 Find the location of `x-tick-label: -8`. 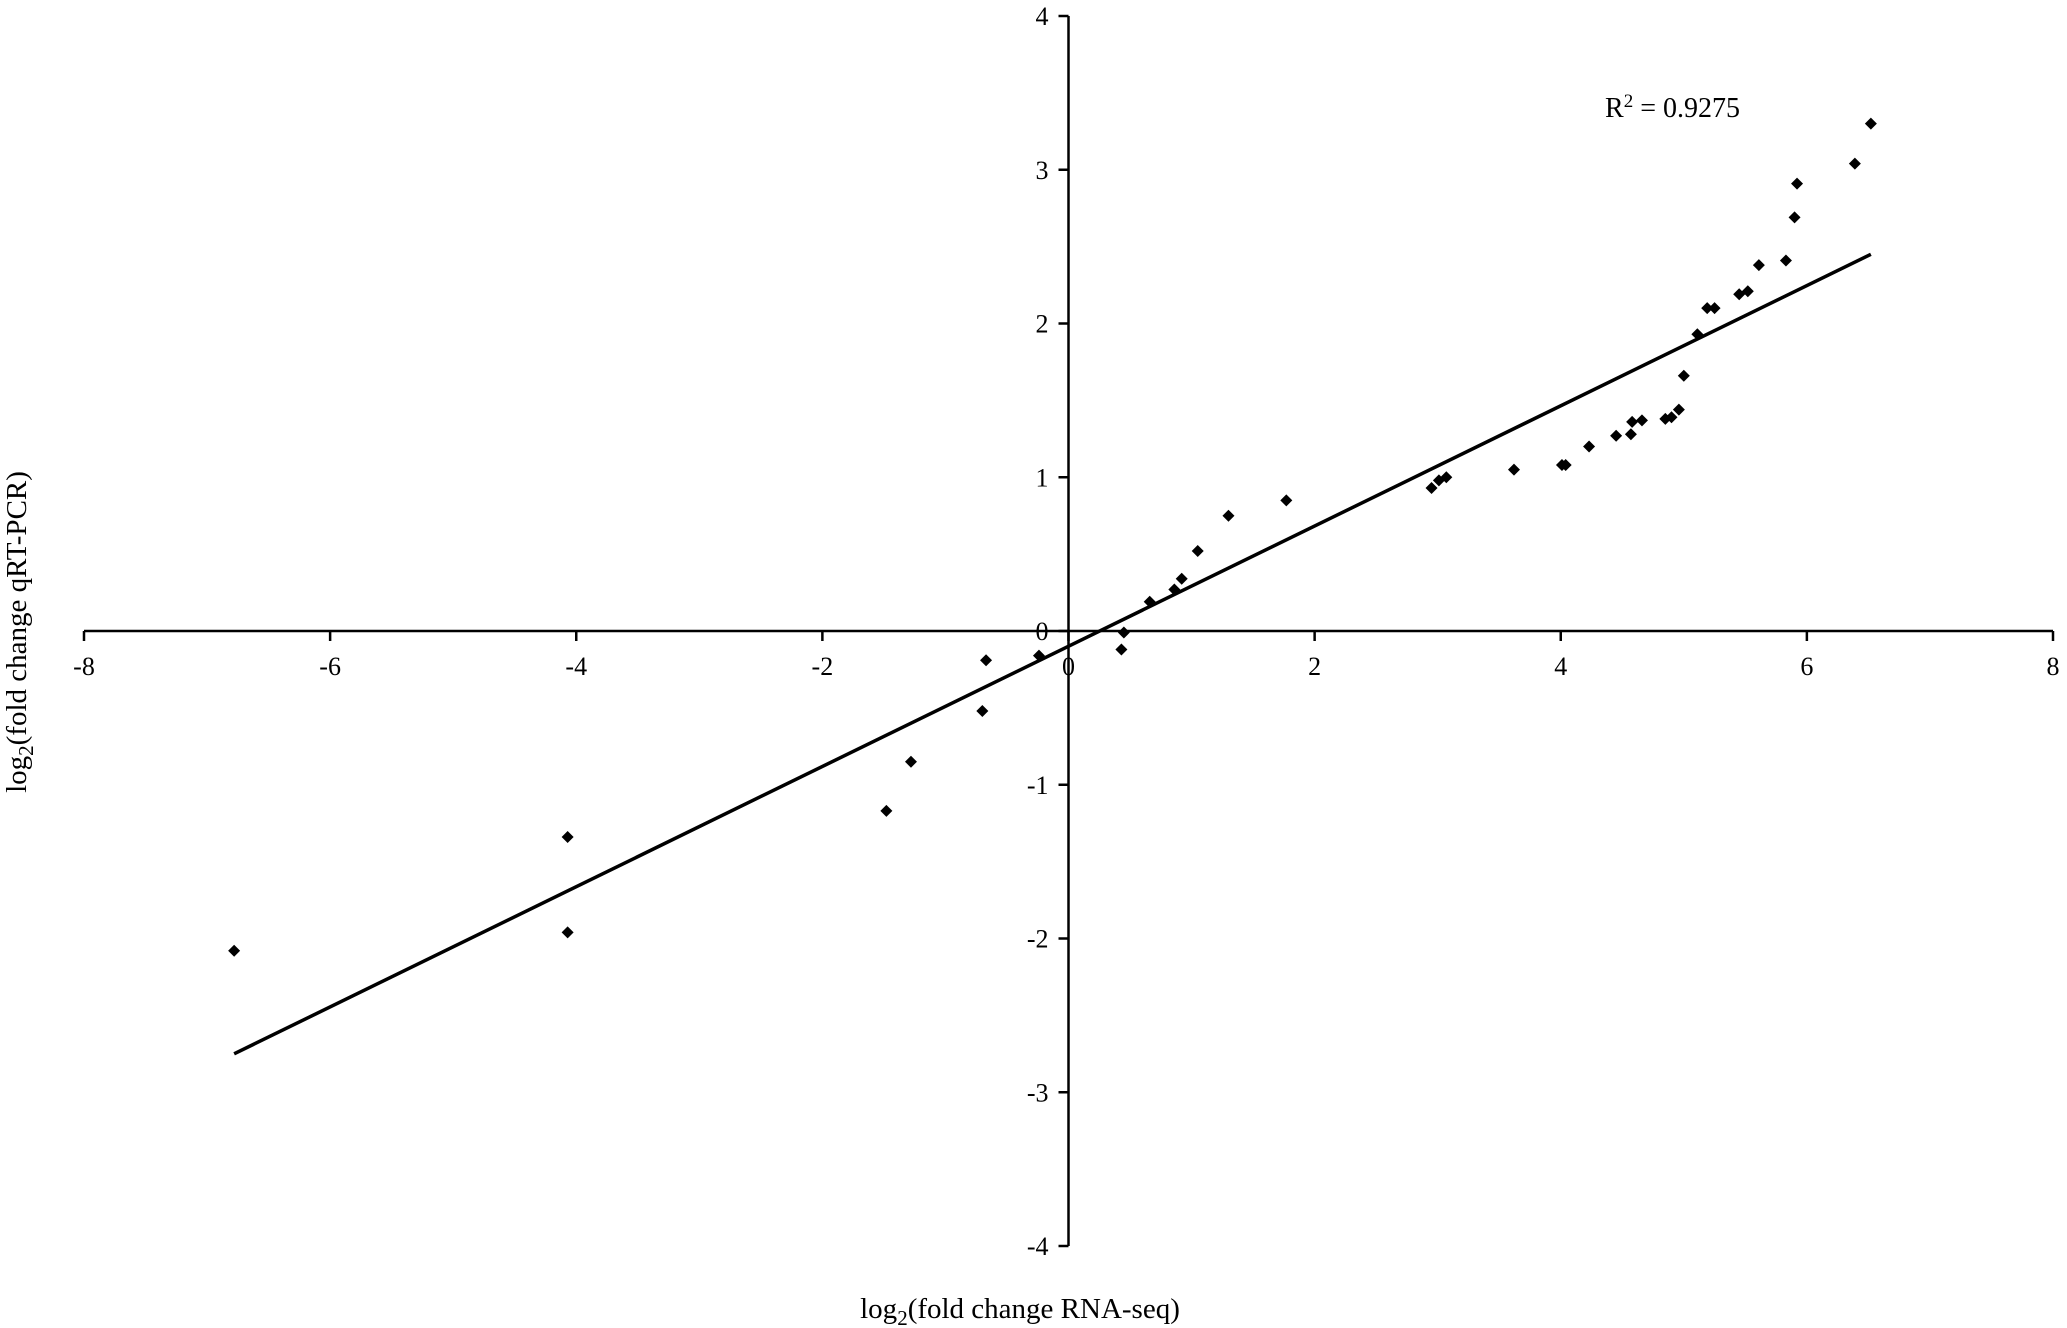

x-tick-label: -8 is located at coordinates (84, 666).